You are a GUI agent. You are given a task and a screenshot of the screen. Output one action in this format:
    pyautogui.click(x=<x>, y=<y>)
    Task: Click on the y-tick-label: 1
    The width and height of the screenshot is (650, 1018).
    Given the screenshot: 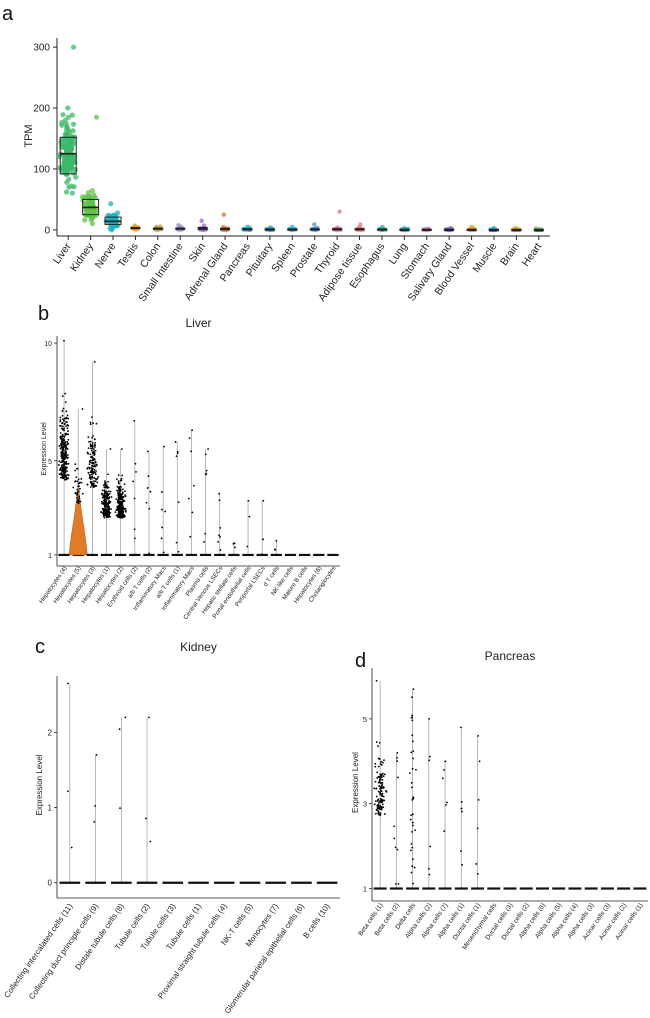 What is the action you would take?
    pyautogui.click(x=365, y=889)
    